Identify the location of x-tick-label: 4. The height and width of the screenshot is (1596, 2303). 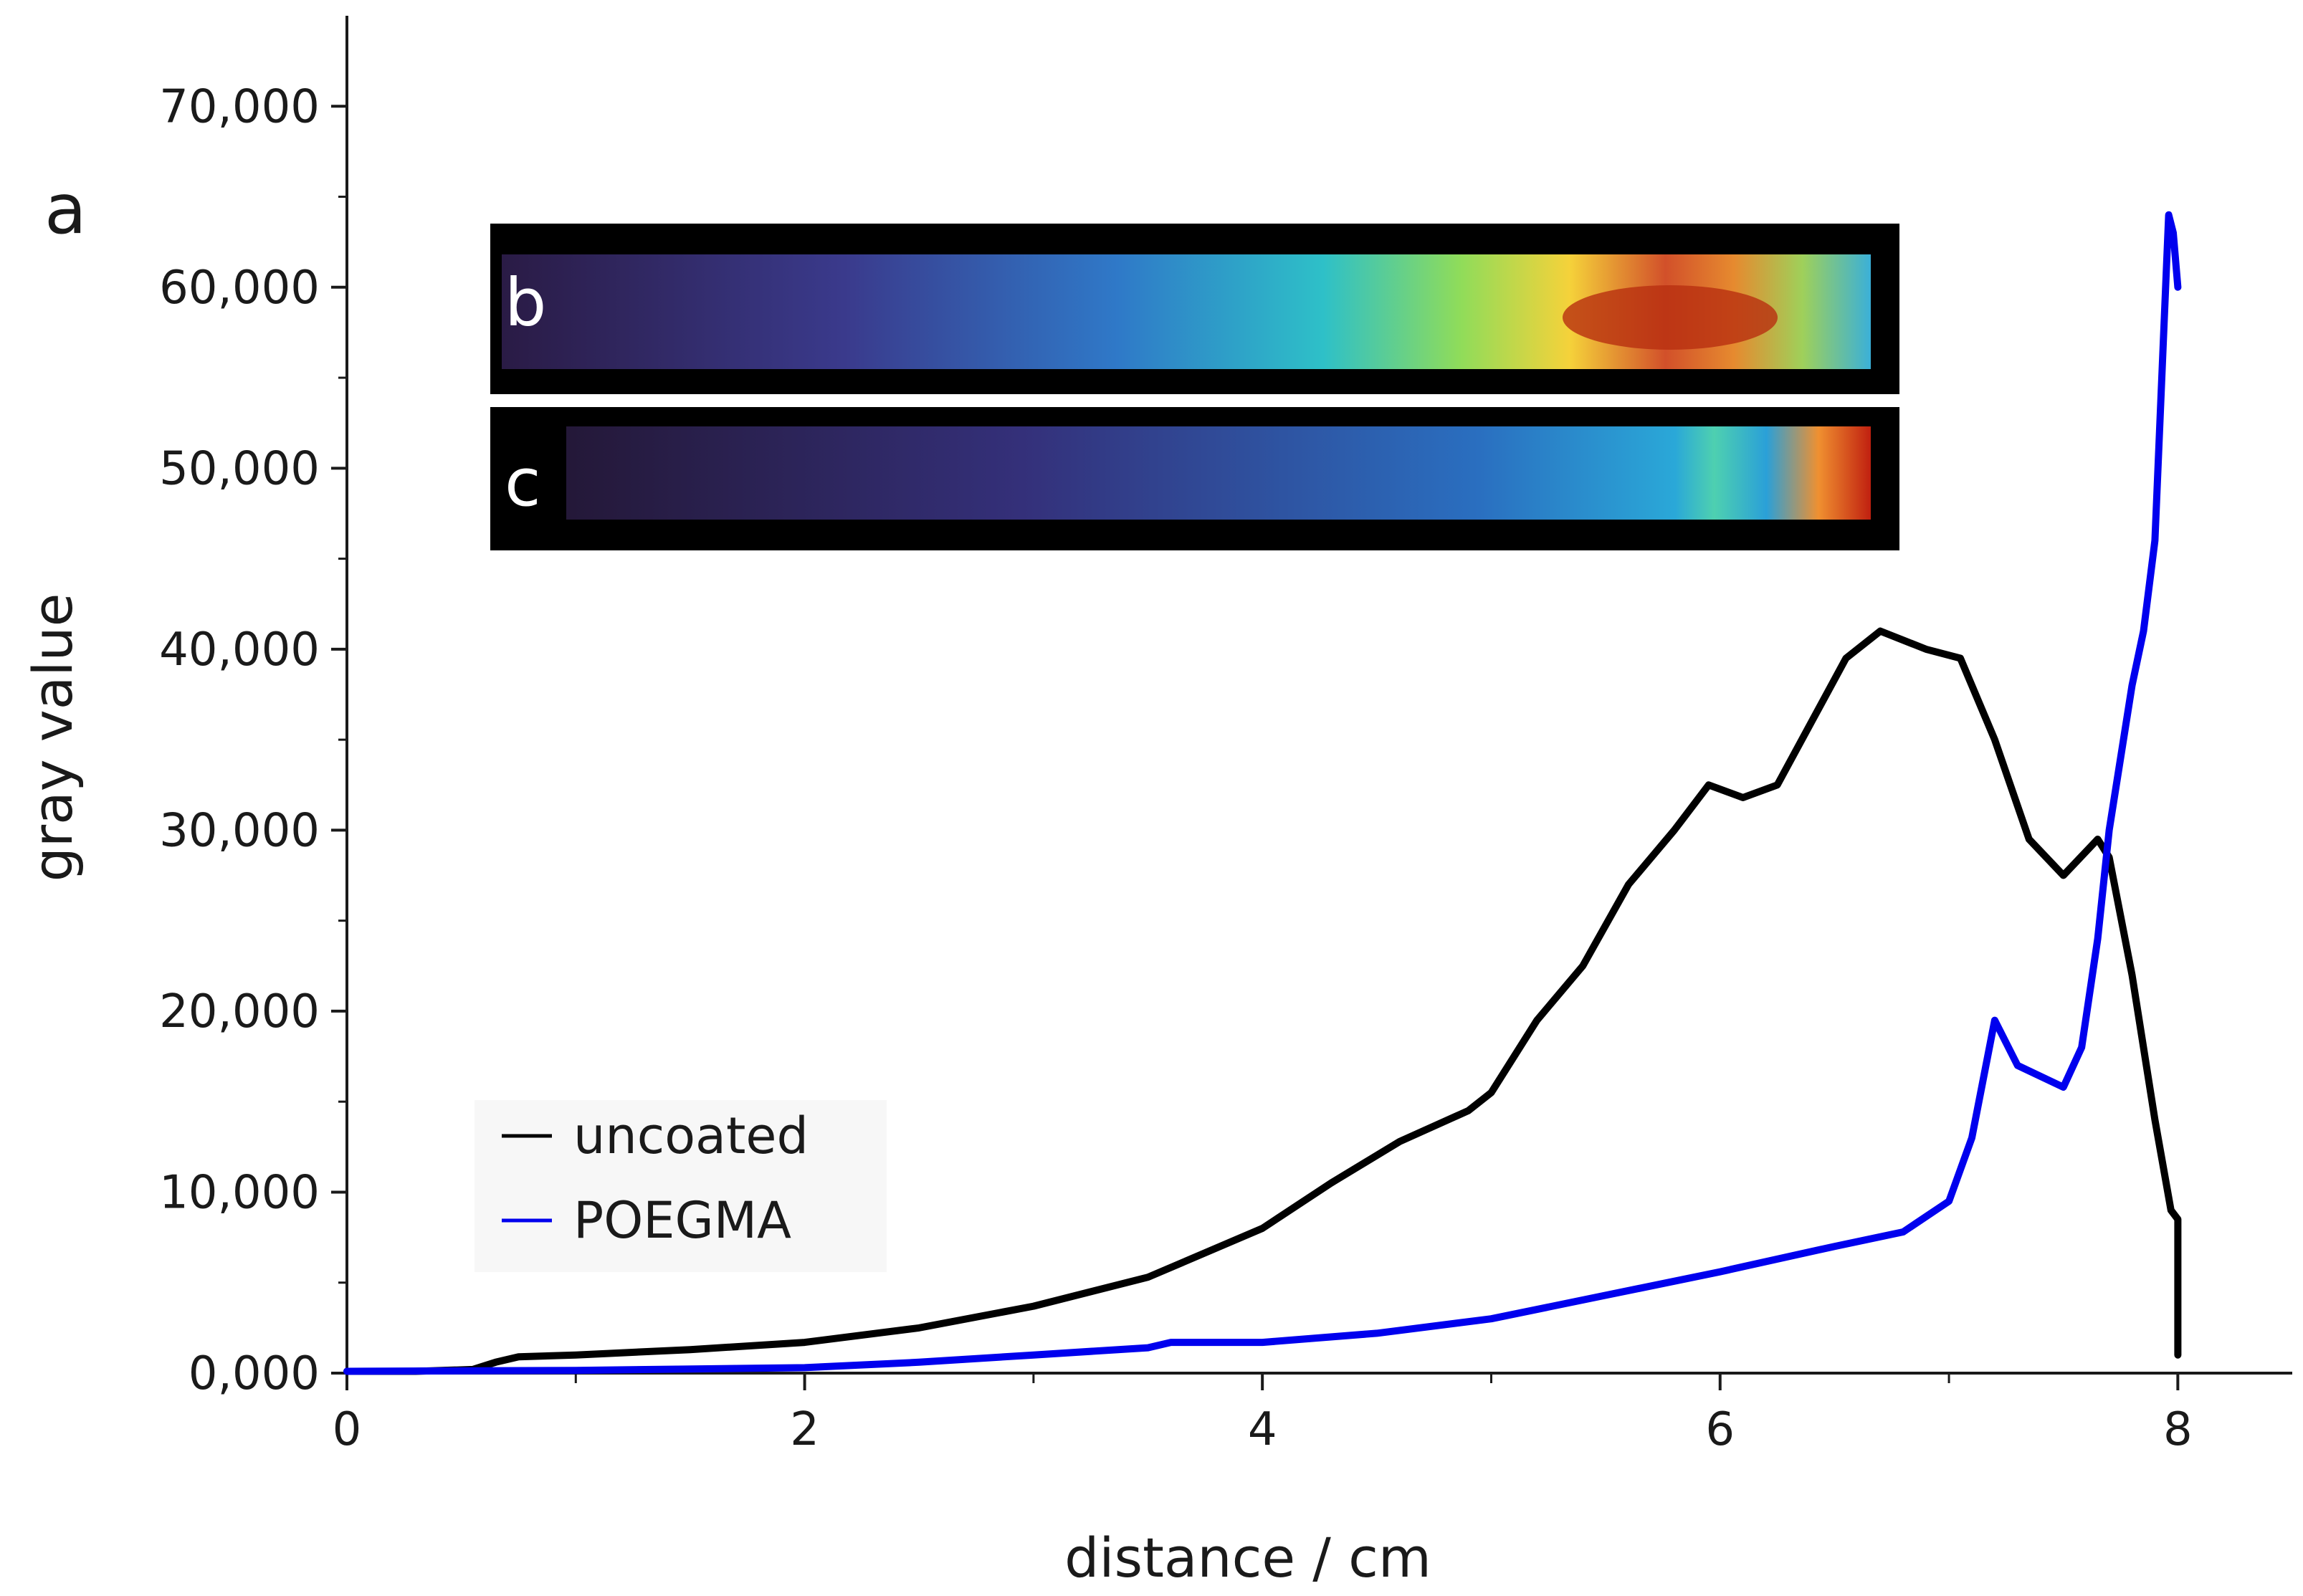
(1262, 1430).